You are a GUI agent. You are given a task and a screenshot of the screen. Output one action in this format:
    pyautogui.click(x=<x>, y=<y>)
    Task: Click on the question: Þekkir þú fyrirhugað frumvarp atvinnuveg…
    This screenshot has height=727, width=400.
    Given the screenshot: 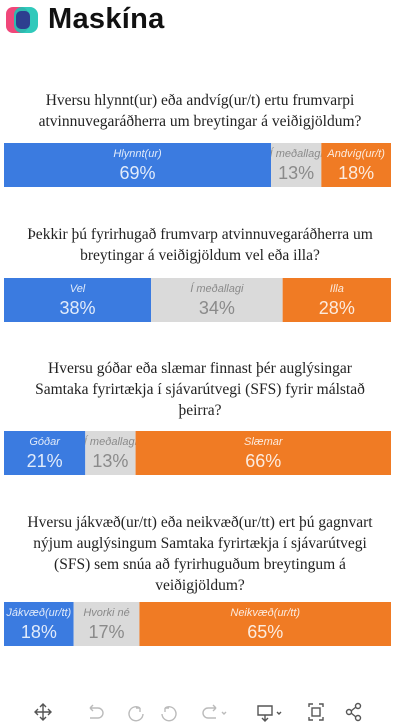 What is the action you would take?
    pyautogui.click(x=200, y=245)
    